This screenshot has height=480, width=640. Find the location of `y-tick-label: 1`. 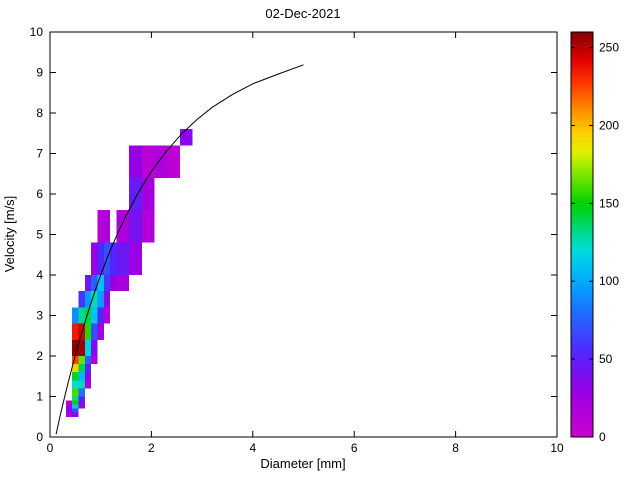

y-tick-label: 1 is located at coordinates (39, 397).